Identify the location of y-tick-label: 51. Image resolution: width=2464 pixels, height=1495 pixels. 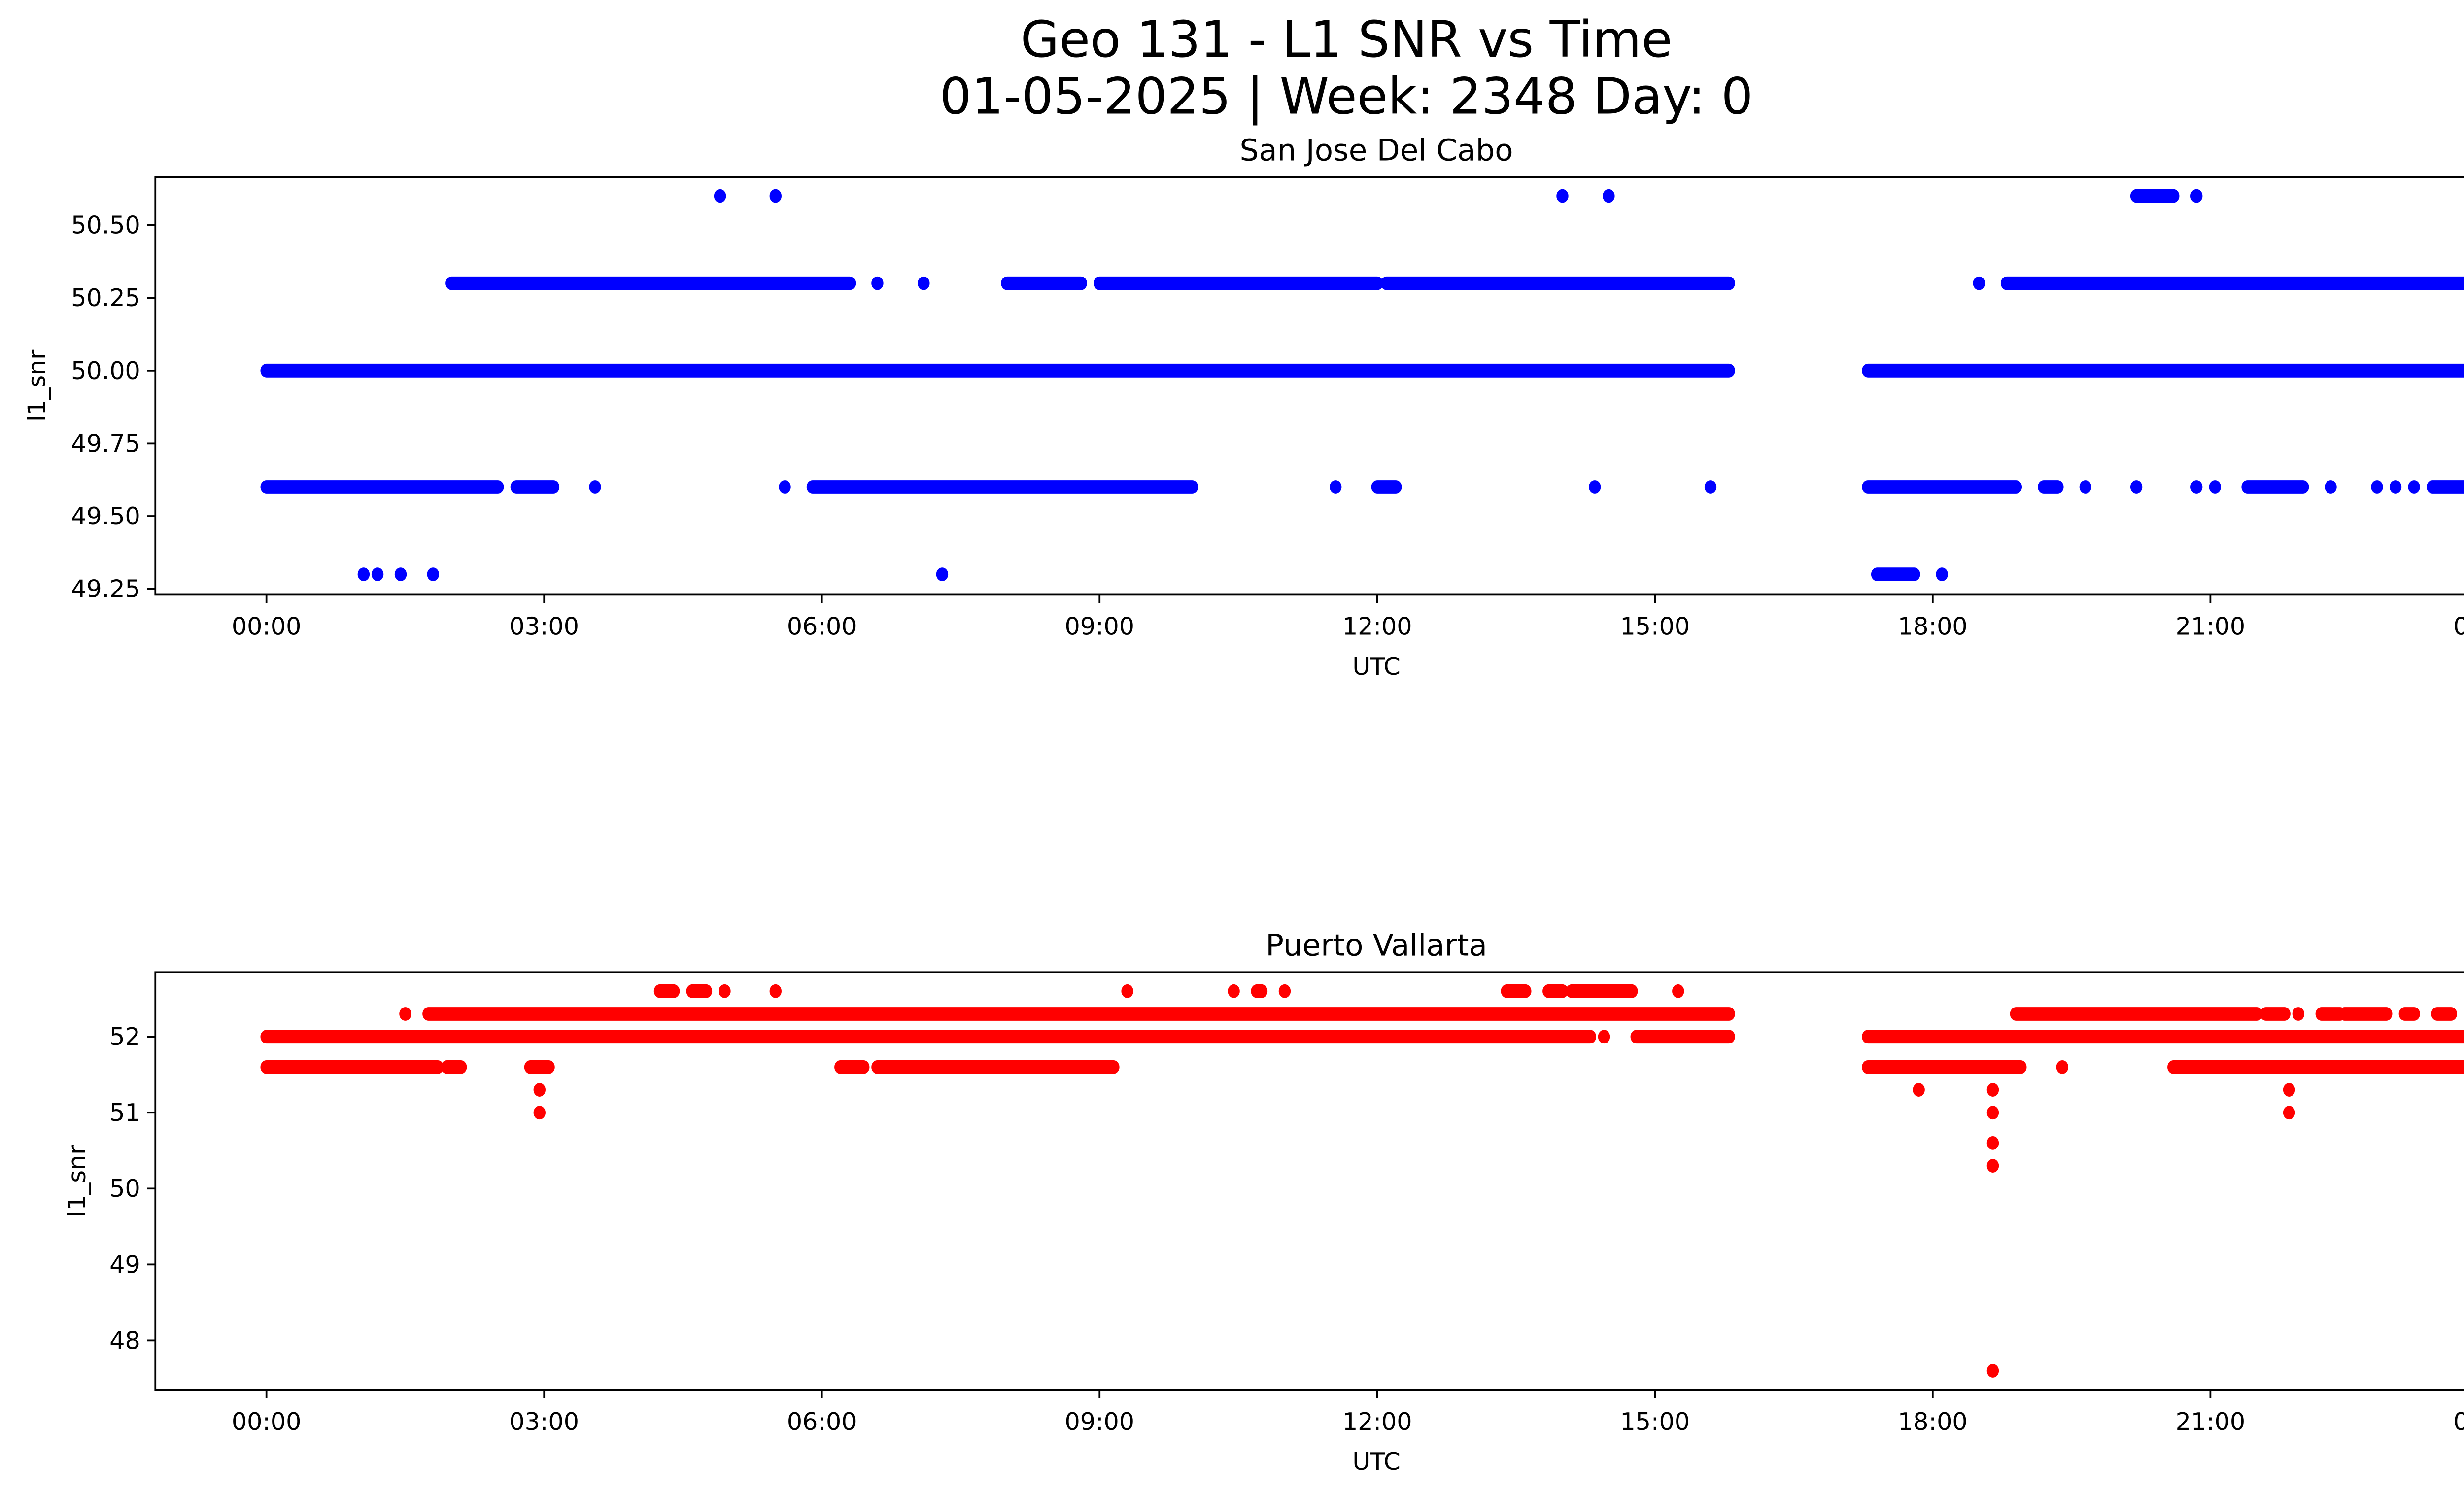
(124, 1112).